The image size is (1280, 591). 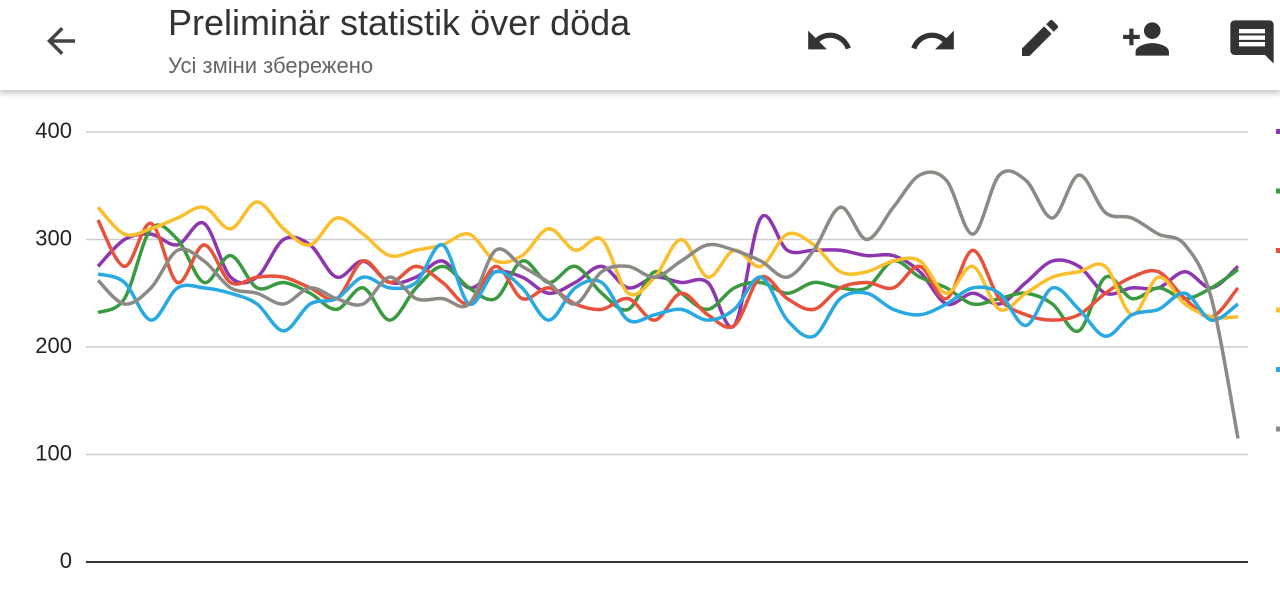 I want to click on undo-button, so click(x=829, y=41).